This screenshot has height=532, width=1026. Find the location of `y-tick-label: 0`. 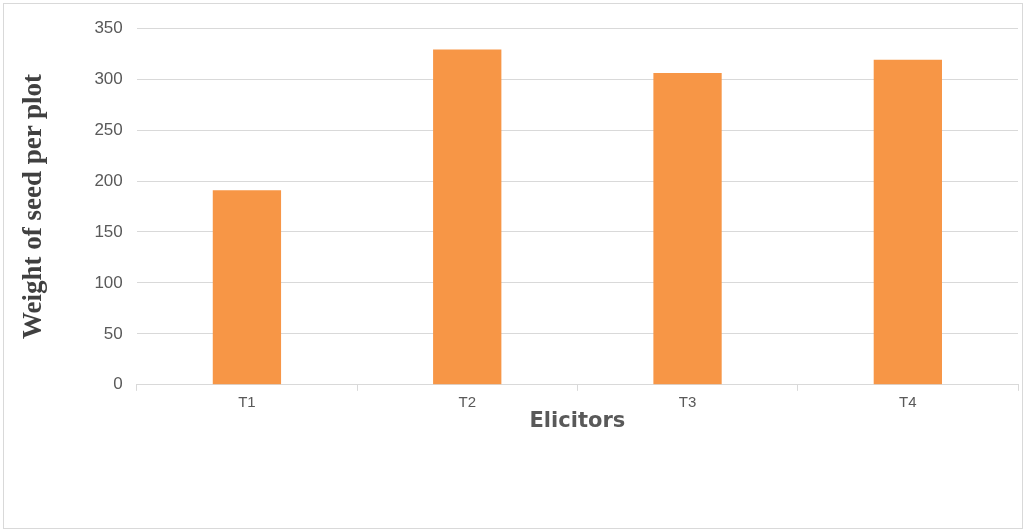

y-tick-label: 0 is located at coordinates (118, 384).